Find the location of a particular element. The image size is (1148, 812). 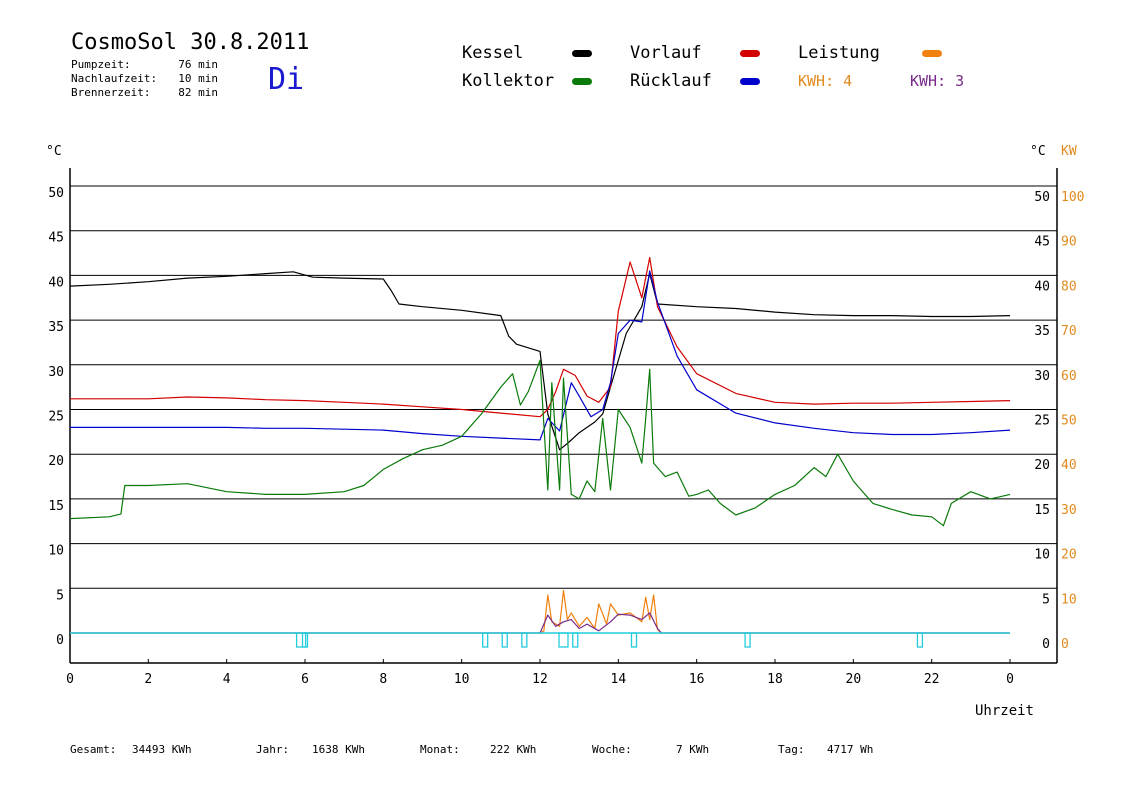

y-unit-left: °C is located at coordinates (54, 151).